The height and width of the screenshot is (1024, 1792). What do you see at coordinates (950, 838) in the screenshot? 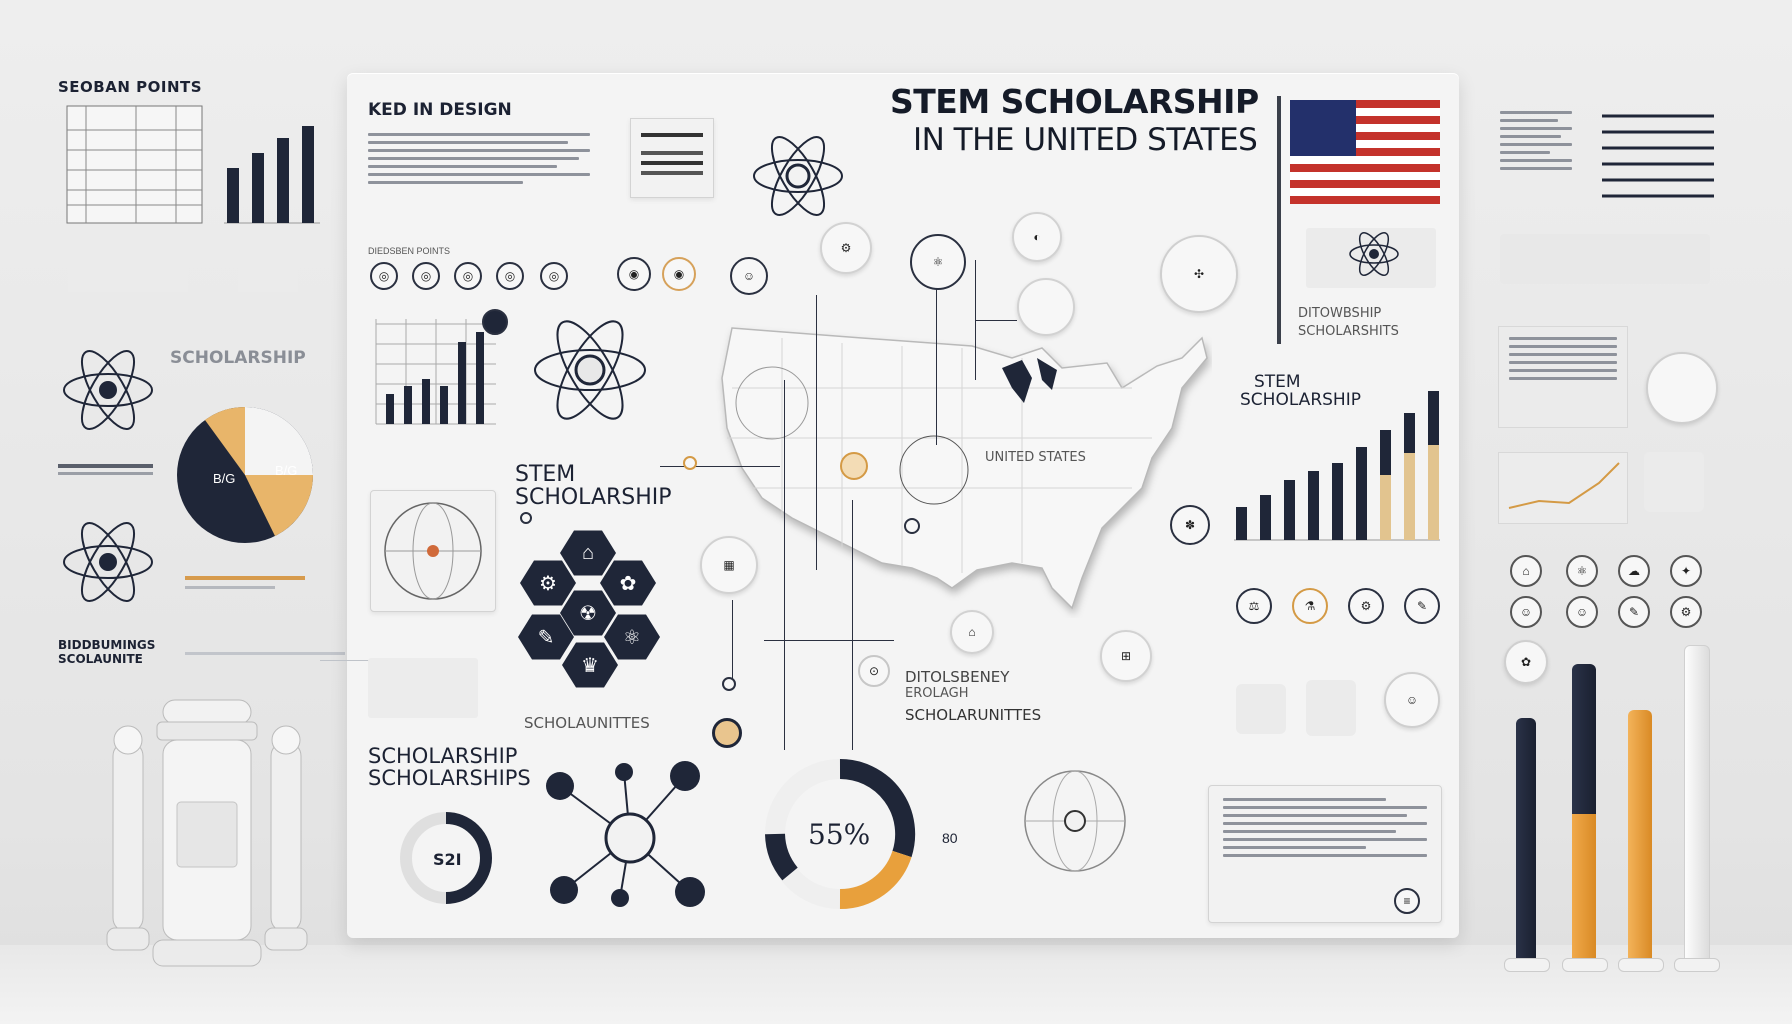
I see `mini-number: 80` at bounding box center [950, 838].